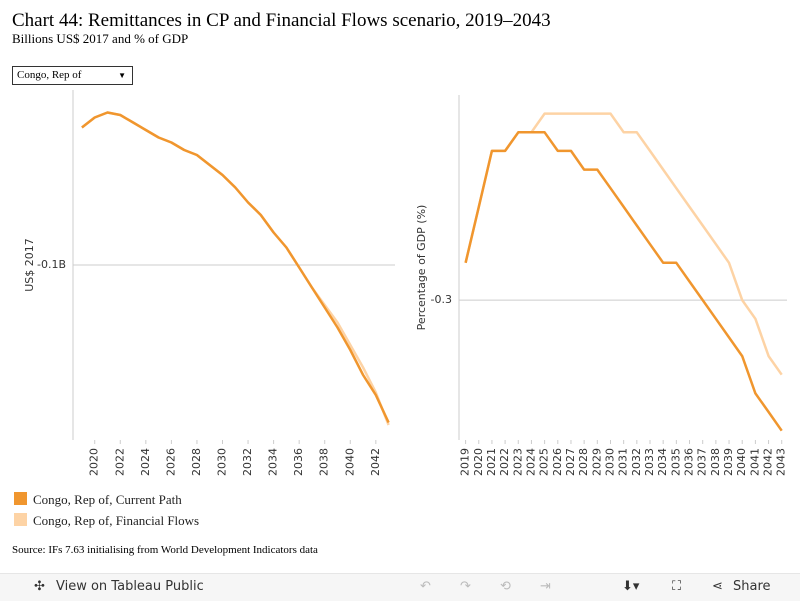 The height and width of the screenshot is (601, 800). Describe the element at coordinates (545, 586) in the screenshot. I see `refresh-button: ⇥` at that location.